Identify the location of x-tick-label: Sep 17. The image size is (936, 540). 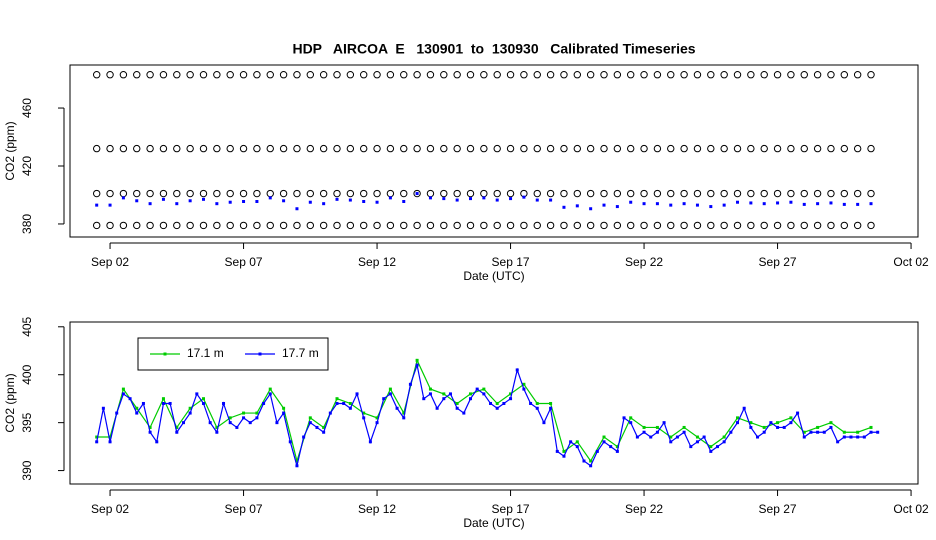
(511, 262).